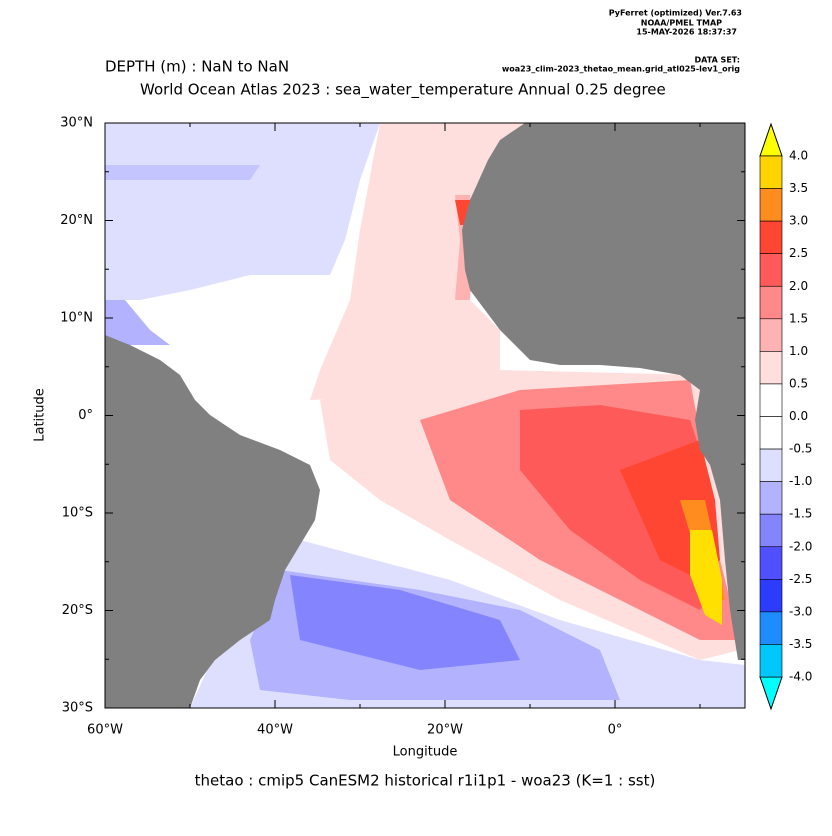  Describe the element at coordinates (76, 220) in the screenshot. I see `y-tick-label: 20°N` at that location.